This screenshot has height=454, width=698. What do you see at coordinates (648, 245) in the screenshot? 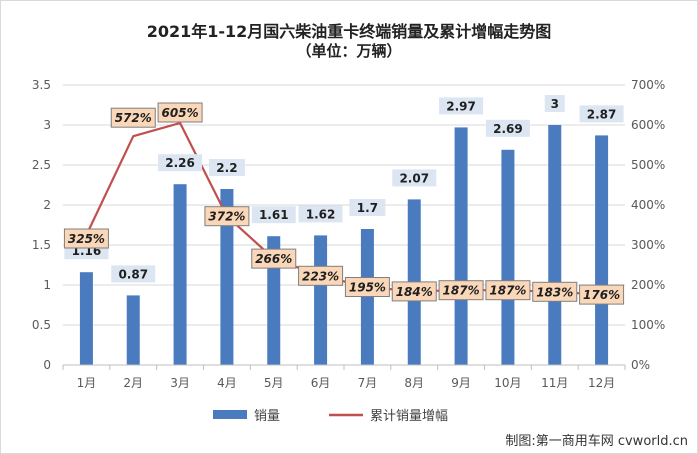
I see `y-right-tick-label: 300%` at bounding box center [648, 245].